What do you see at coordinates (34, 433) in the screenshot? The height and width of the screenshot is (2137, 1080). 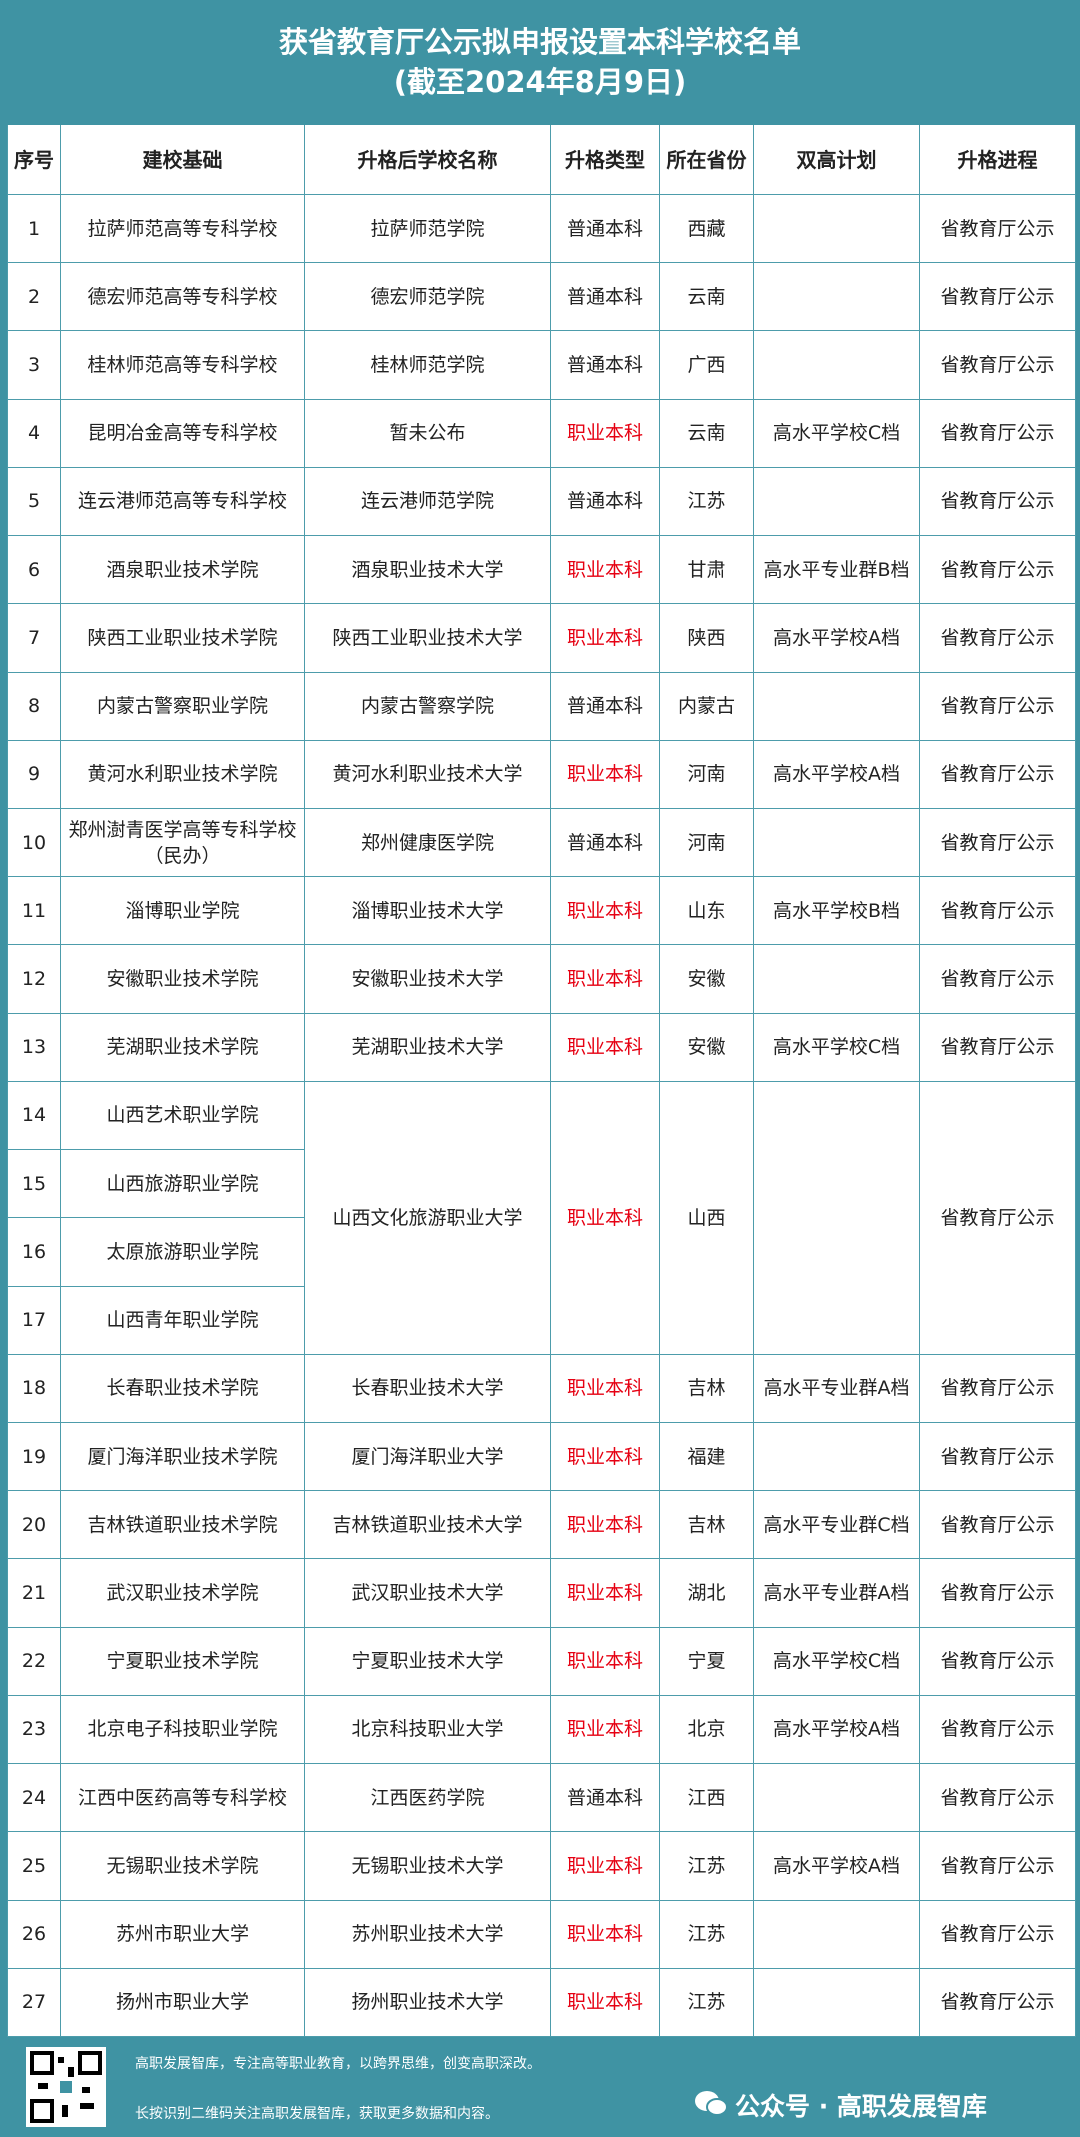 I see `table-cell: 4` at bounding box center [34, 433].